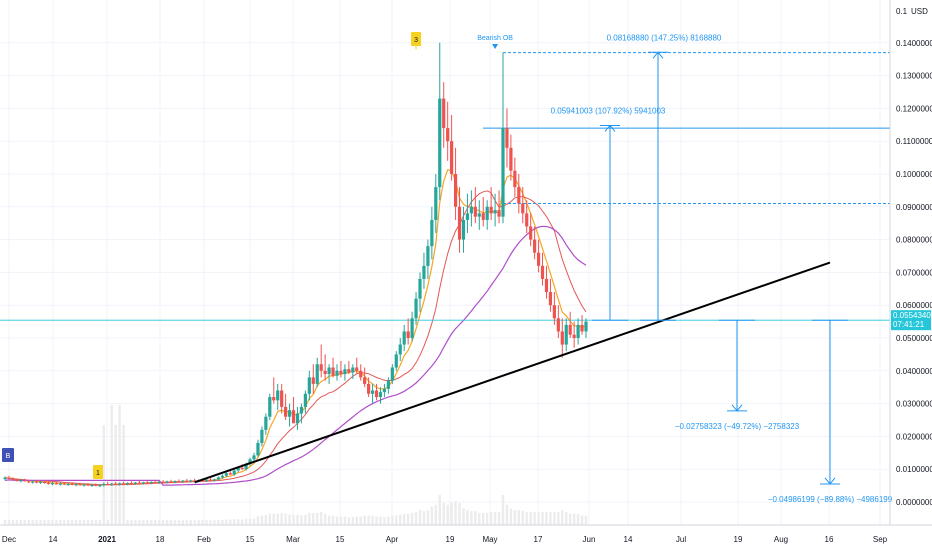 The width and height of the screenshot is (932, 550). Describe the element at coordinates (495, 38) in the screenshot. I see `bearish-ob-label: Bearish OB` at that location.